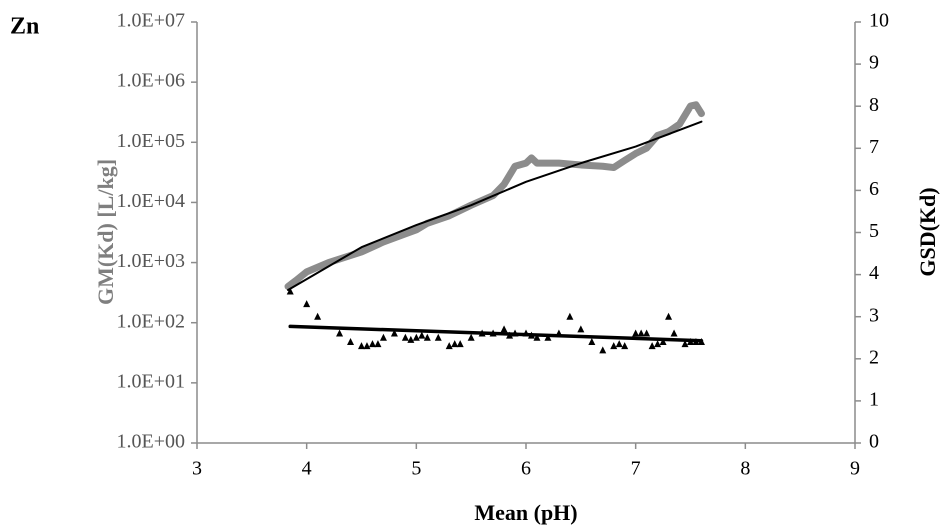 Image resolution: width=947 pixels, height=531 pixels. Describe the element at coordinates (526, 469) in the screenshot. I see `x-tick-label: 6` at that location.